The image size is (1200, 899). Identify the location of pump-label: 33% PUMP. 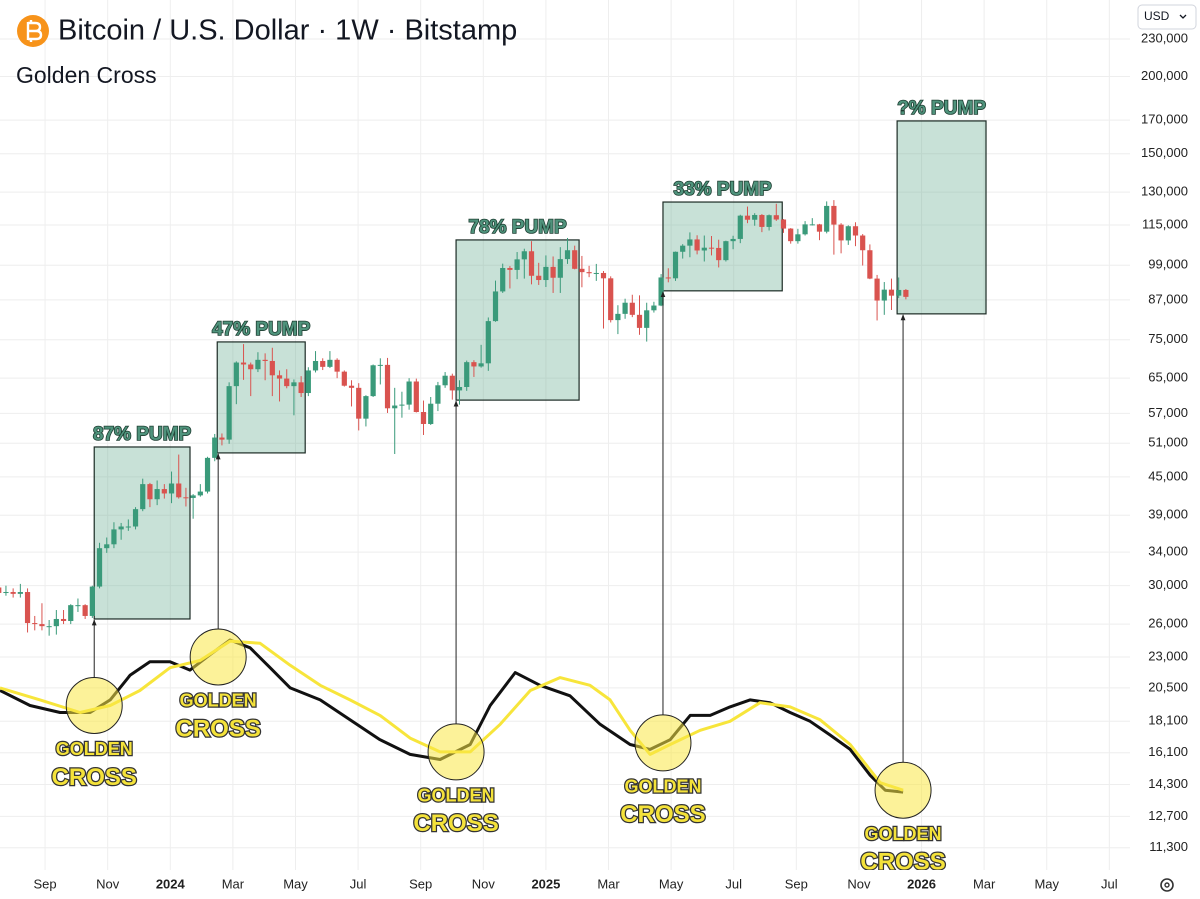
(723, 189).